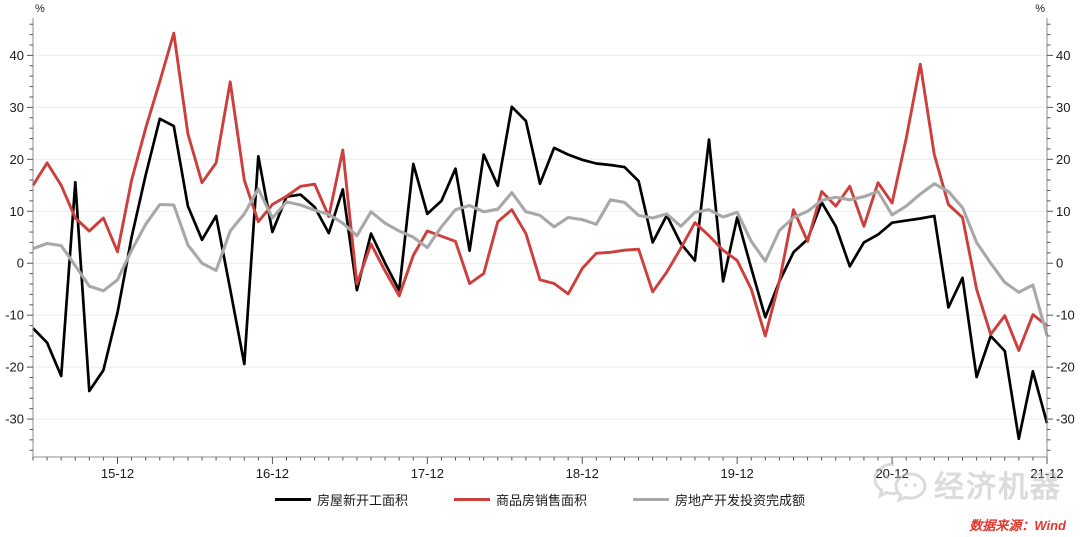 The height and width of the screenshot is (537, 1080). What do you see at coordinates (362, 500) in the screenshot?
I see `legend-label-new-construction: 房屋新开工面积` at bounding box center [362, 500].